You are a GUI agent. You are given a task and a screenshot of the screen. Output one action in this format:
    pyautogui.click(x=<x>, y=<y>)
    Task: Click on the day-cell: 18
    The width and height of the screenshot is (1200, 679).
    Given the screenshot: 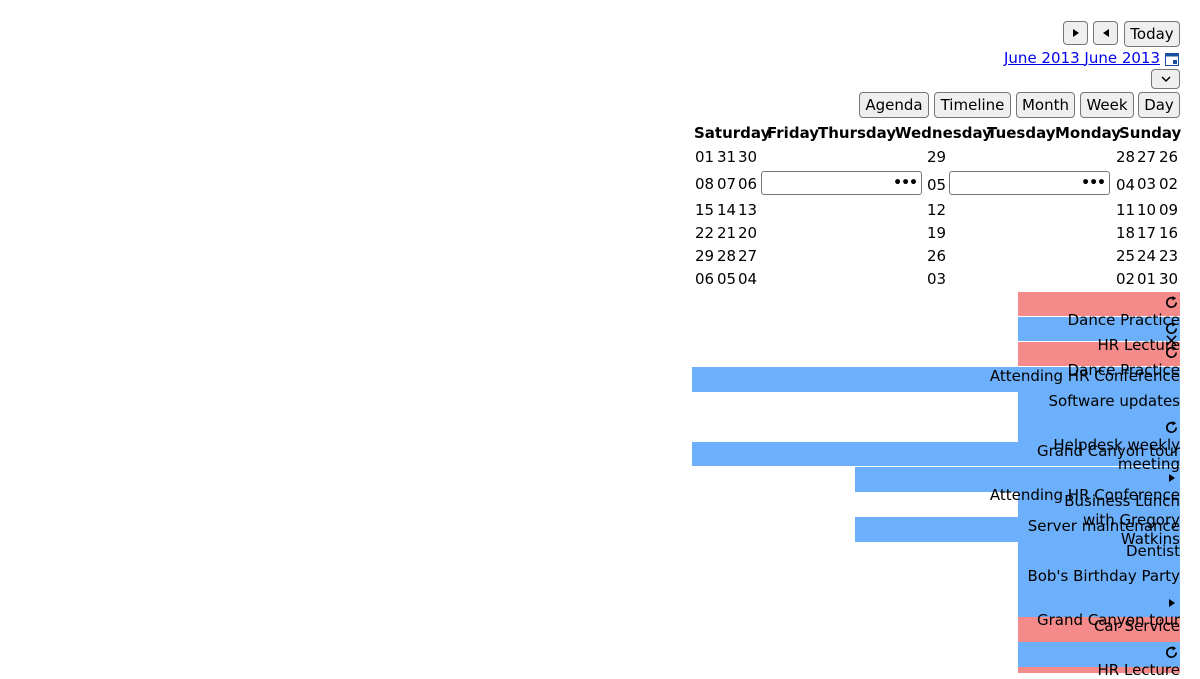 What is the action you would take?
    pyautogui.click(x=1126, y=233)
    